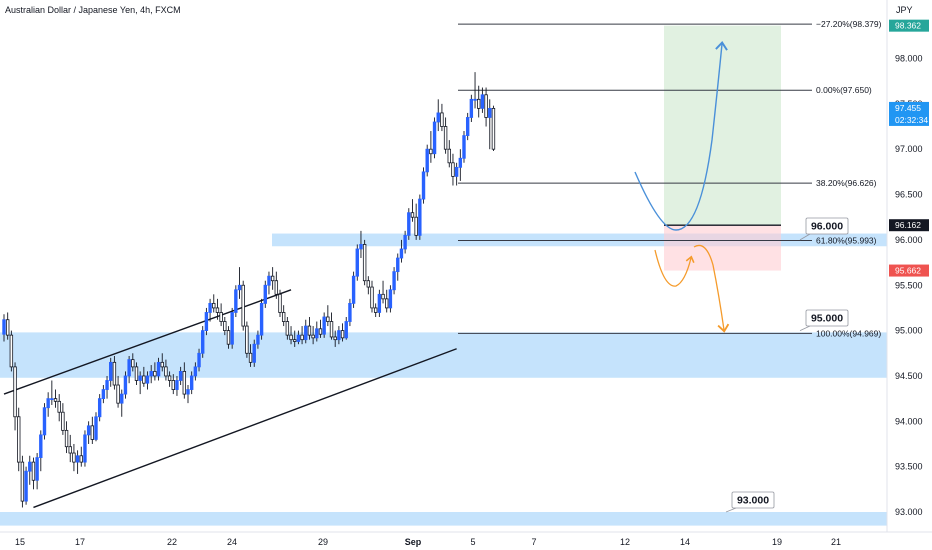  Describe the element at coordinates (909, 240) in the screenshot. I see `y-tick-label: 96.000` at that location.